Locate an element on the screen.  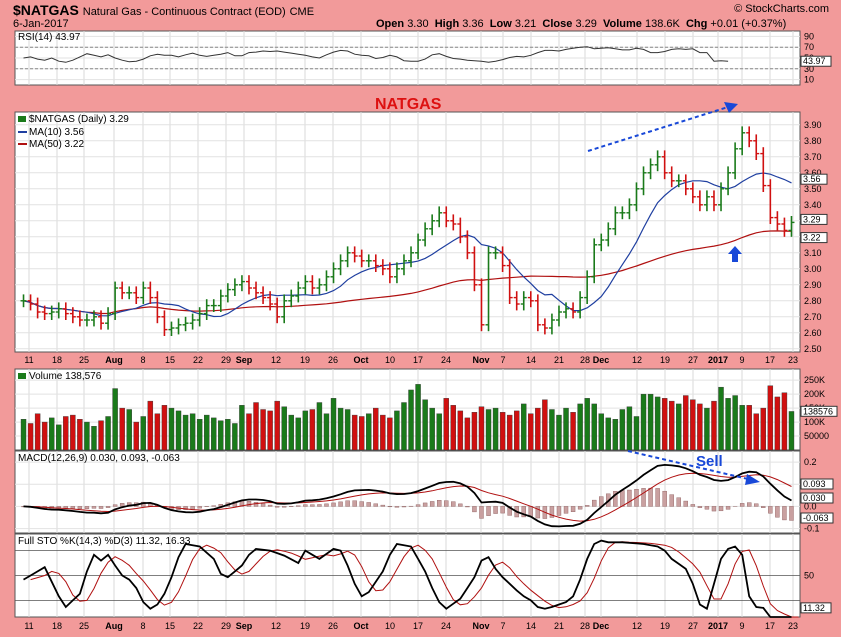
open-label: Open is located at coordinates (390, 24).